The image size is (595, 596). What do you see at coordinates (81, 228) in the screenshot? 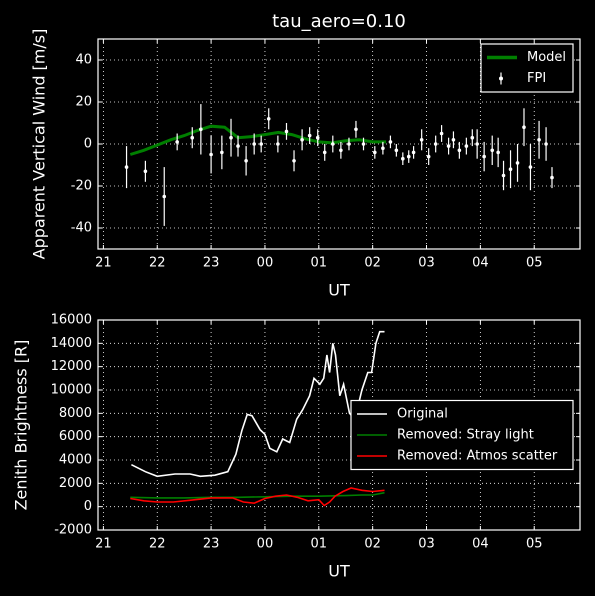
I see `y-tick-label: -40` at bounding box center [81, 228].